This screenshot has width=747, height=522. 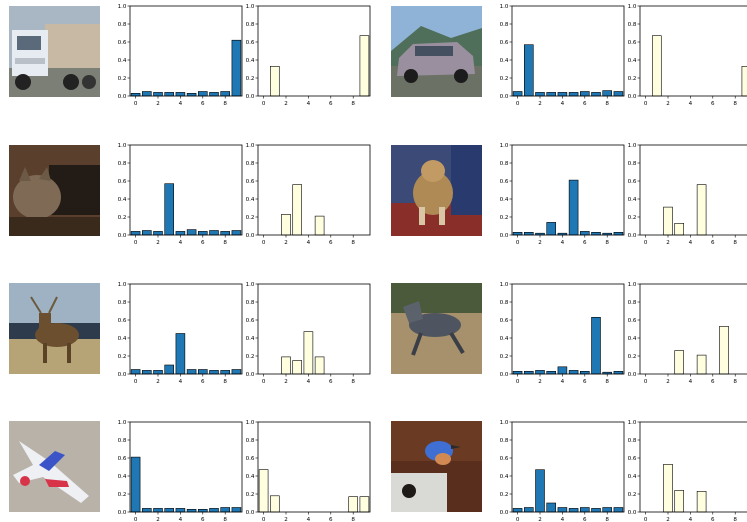 What do you see at coordinates (436, 51) in the screenshot?
I see `car-image` at bounding box center [436, 51].